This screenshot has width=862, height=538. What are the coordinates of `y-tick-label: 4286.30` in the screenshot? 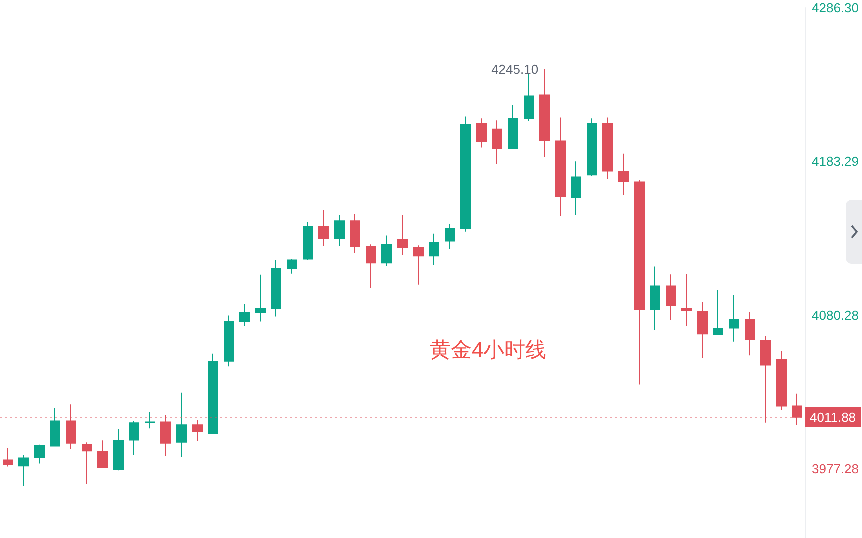 It's located at (836, 8).